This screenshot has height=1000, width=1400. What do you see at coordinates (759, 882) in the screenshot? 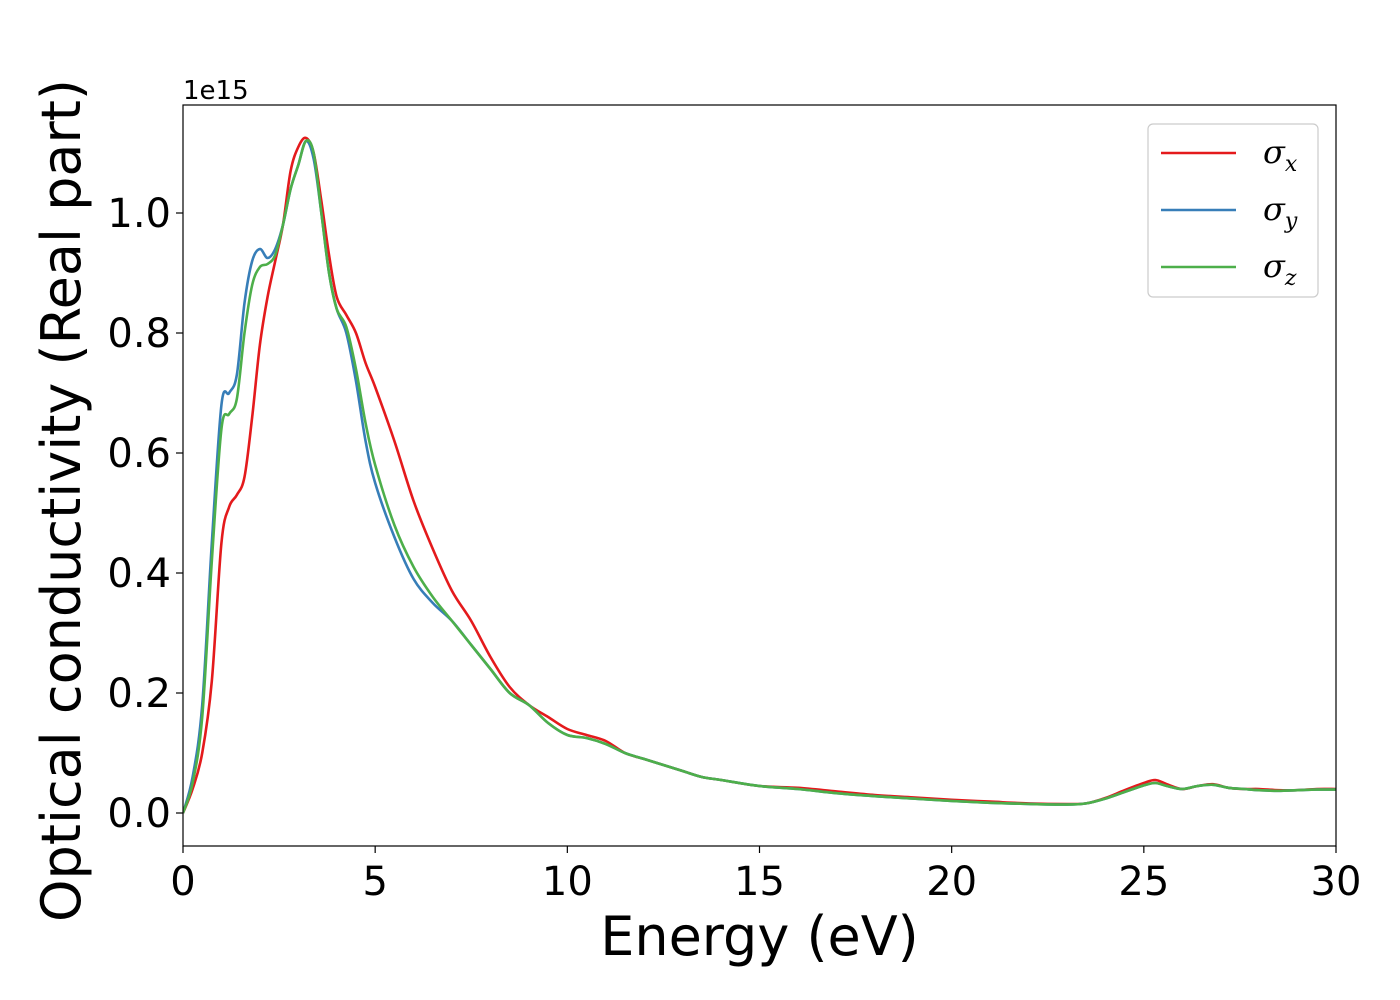
I see `x-tick-label: 15` at bounding box center [759, 882].